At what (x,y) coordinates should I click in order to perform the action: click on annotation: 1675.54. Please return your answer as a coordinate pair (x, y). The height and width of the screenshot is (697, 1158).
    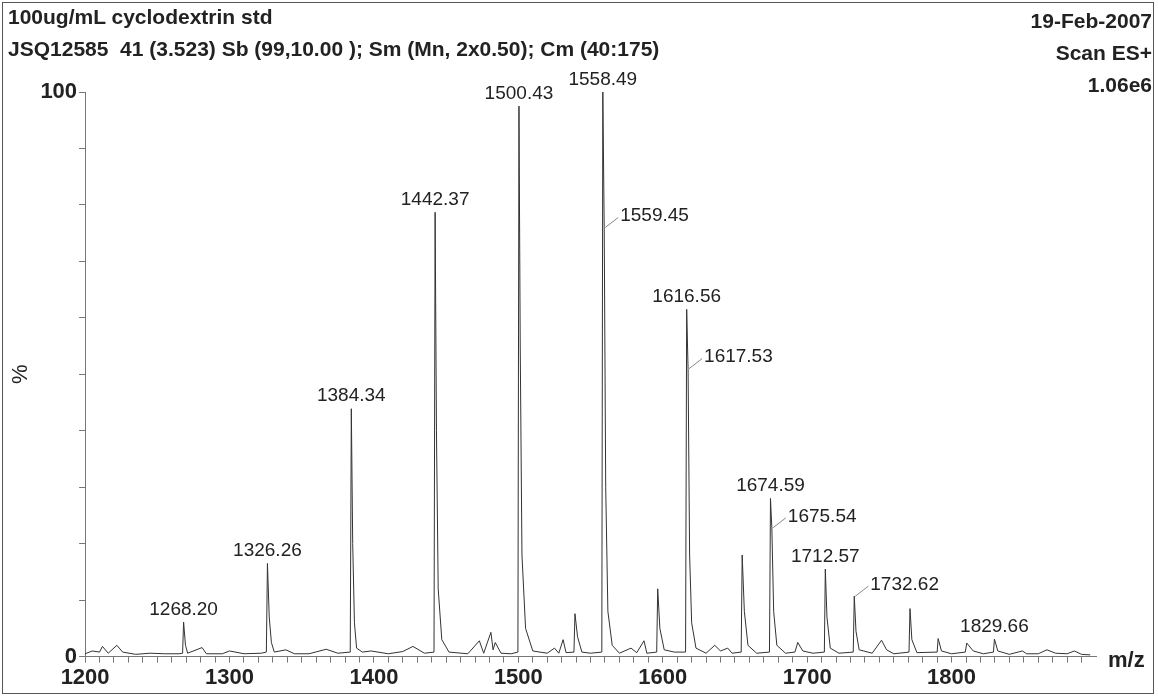
    Looking at the image, I should click on (822, 515).